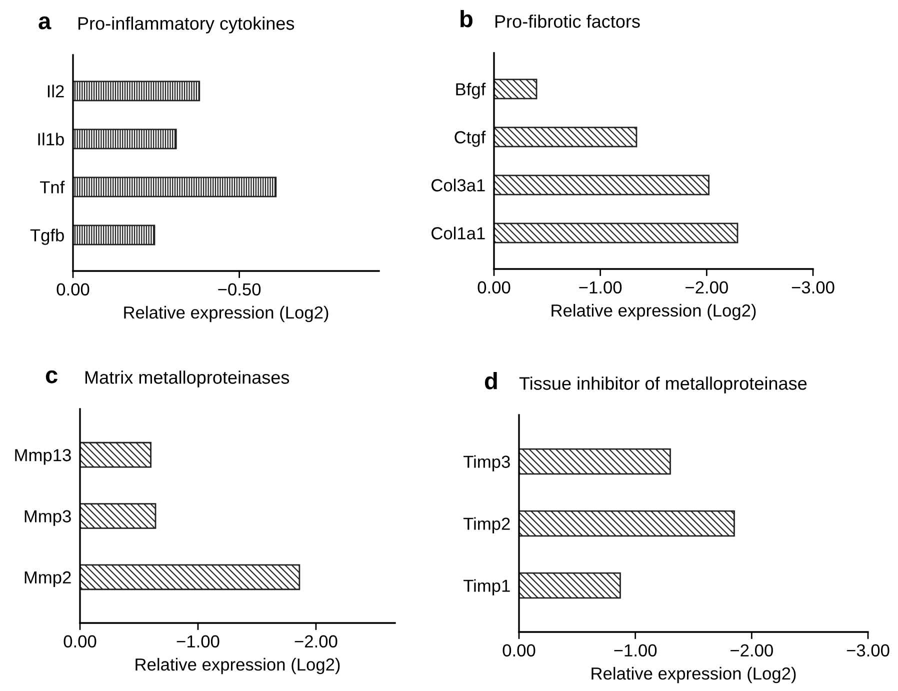  I want to click on text: b, so click(466, 19).